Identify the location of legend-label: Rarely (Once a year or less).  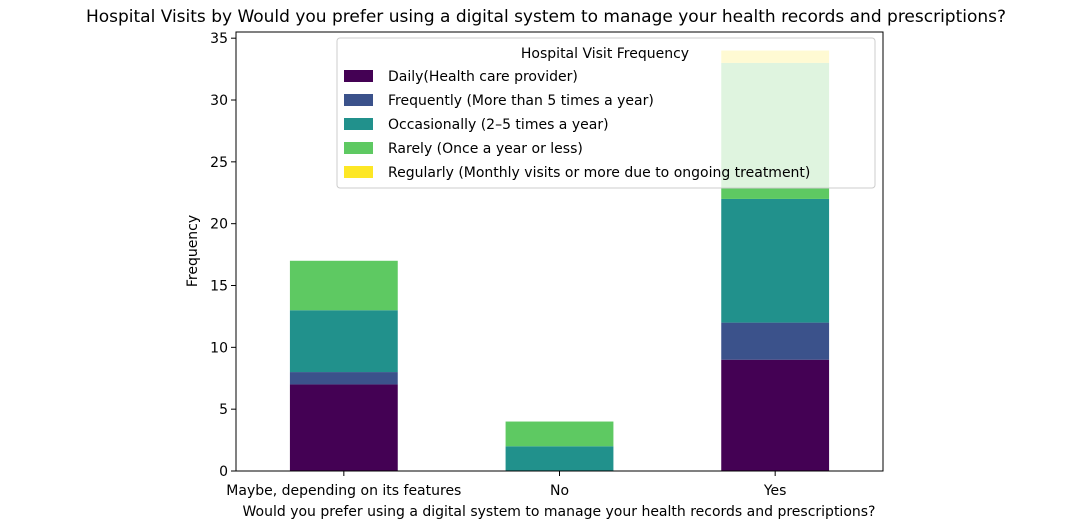
(485, 149).